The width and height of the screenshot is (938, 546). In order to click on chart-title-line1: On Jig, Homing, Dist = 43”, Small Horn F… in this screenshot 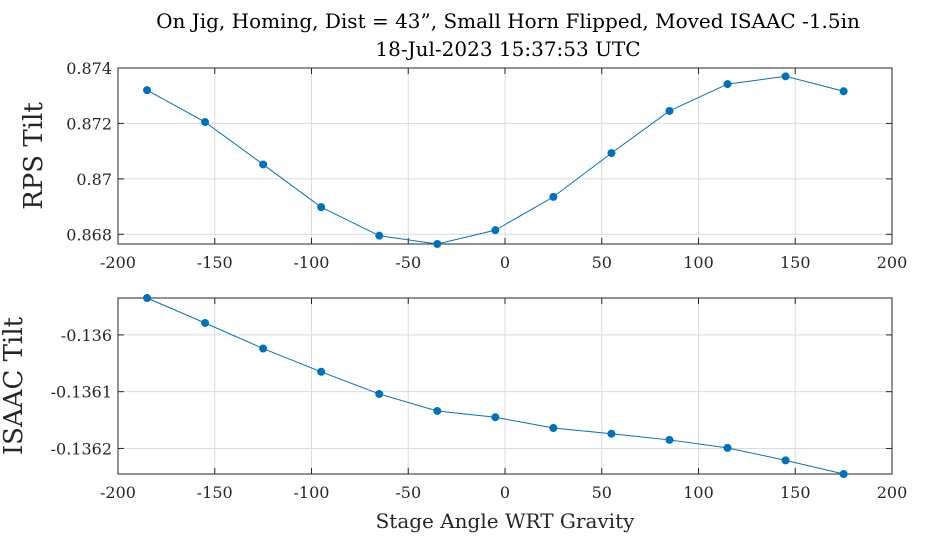, I will do `click(508, 21)`.